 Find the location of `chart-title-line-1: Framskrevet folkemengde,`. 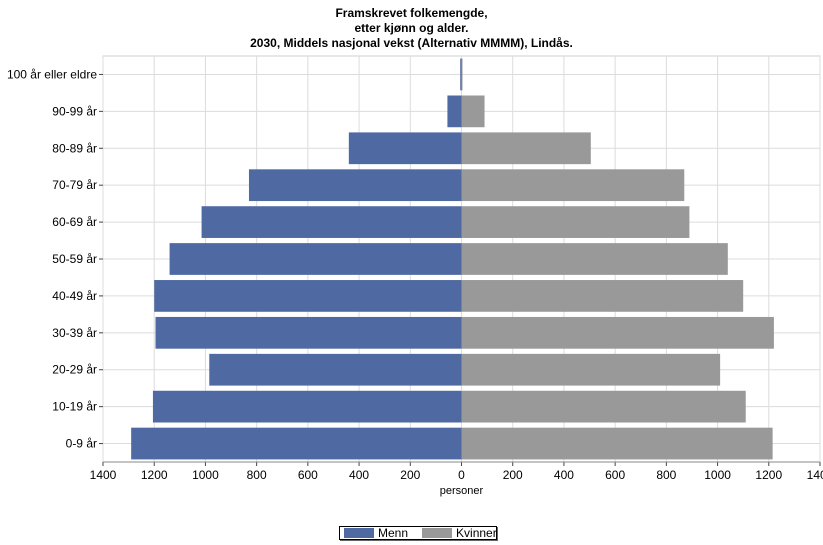

chart-title-line-1: Framskrevet folkemengde, is located at coordinates (411, 13).